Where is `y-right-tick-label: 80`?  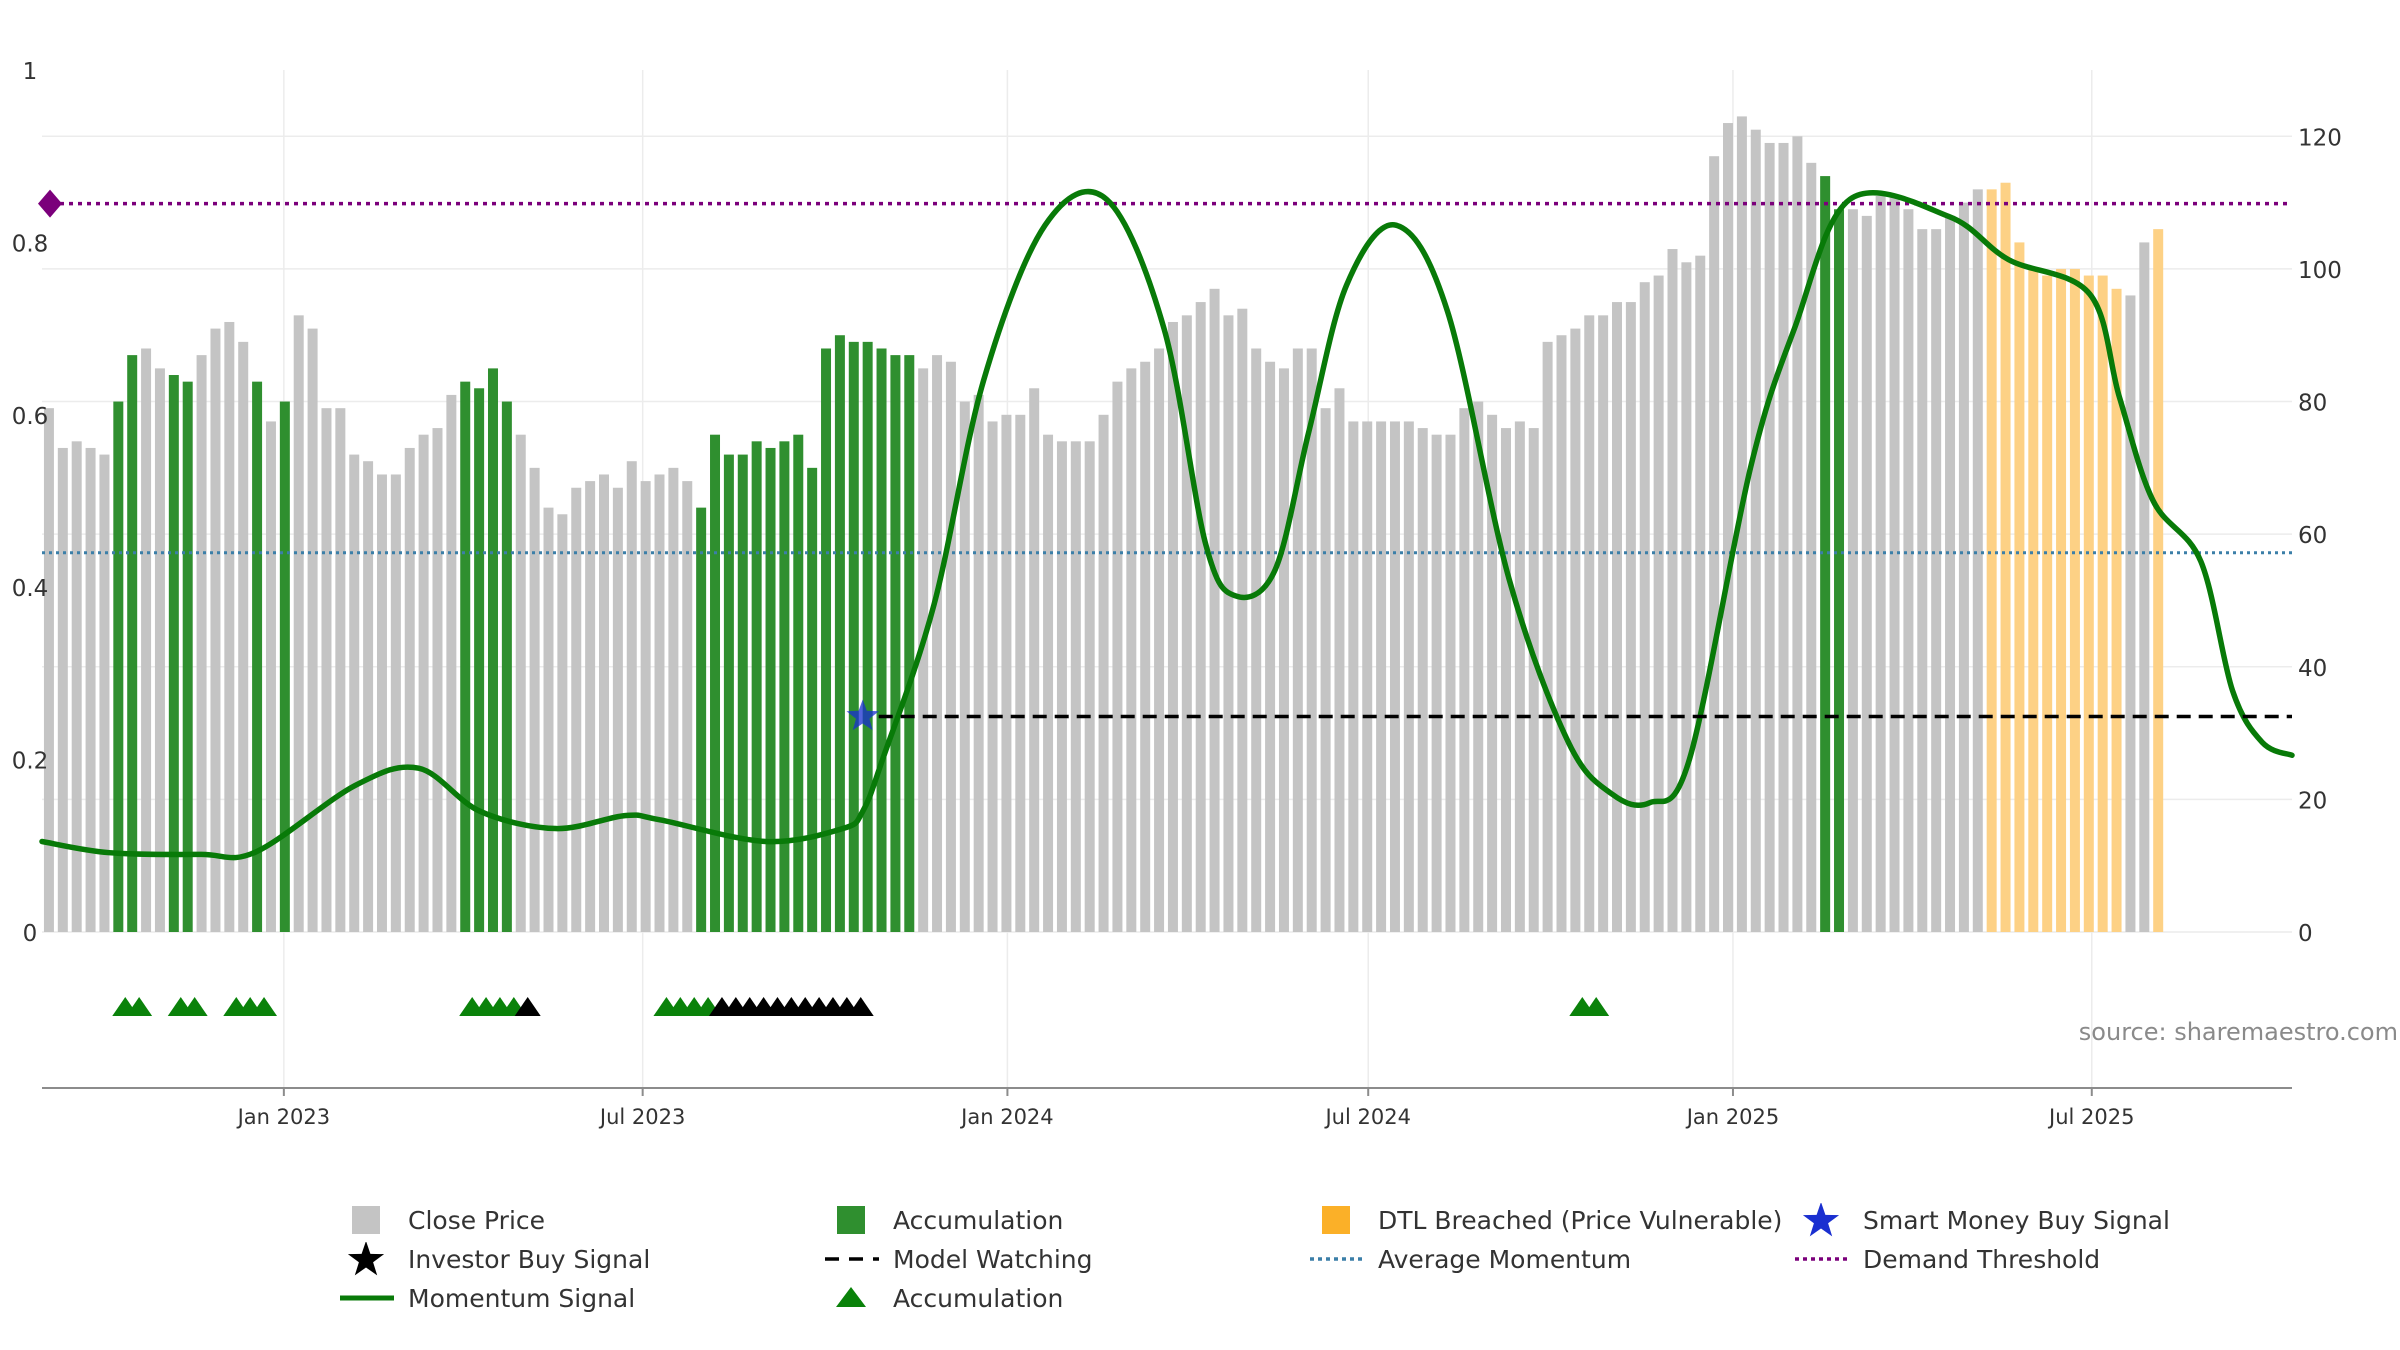 y-right-tick-label: 80 is located at coordinates (2312, 404).